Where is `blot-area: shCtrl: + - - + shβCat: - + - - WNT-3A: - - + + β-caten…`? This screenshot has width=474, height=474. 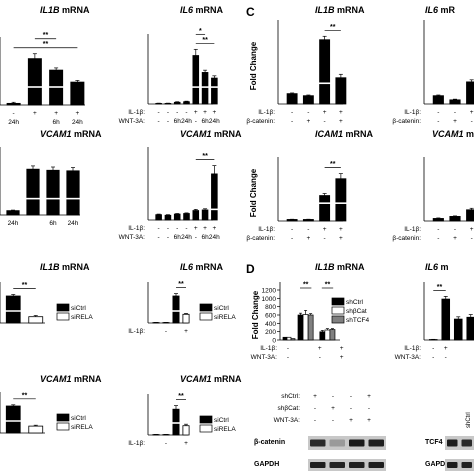
blot-area: shCtrl: + - - + shβCat: - + - - WNT-3A: - - + + β-caten… is located at coordinates (364, 432).